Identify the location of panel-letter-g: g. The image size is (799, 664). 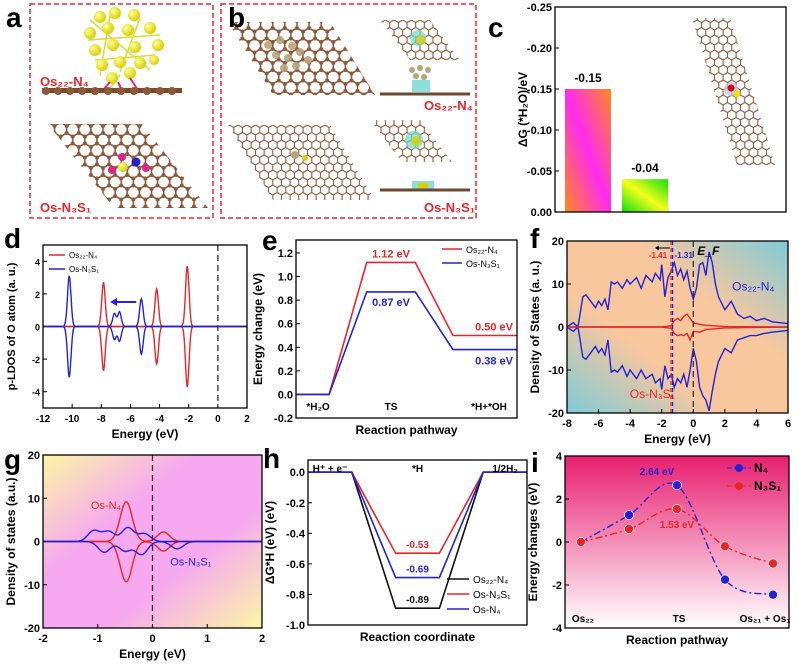
(13, 459).